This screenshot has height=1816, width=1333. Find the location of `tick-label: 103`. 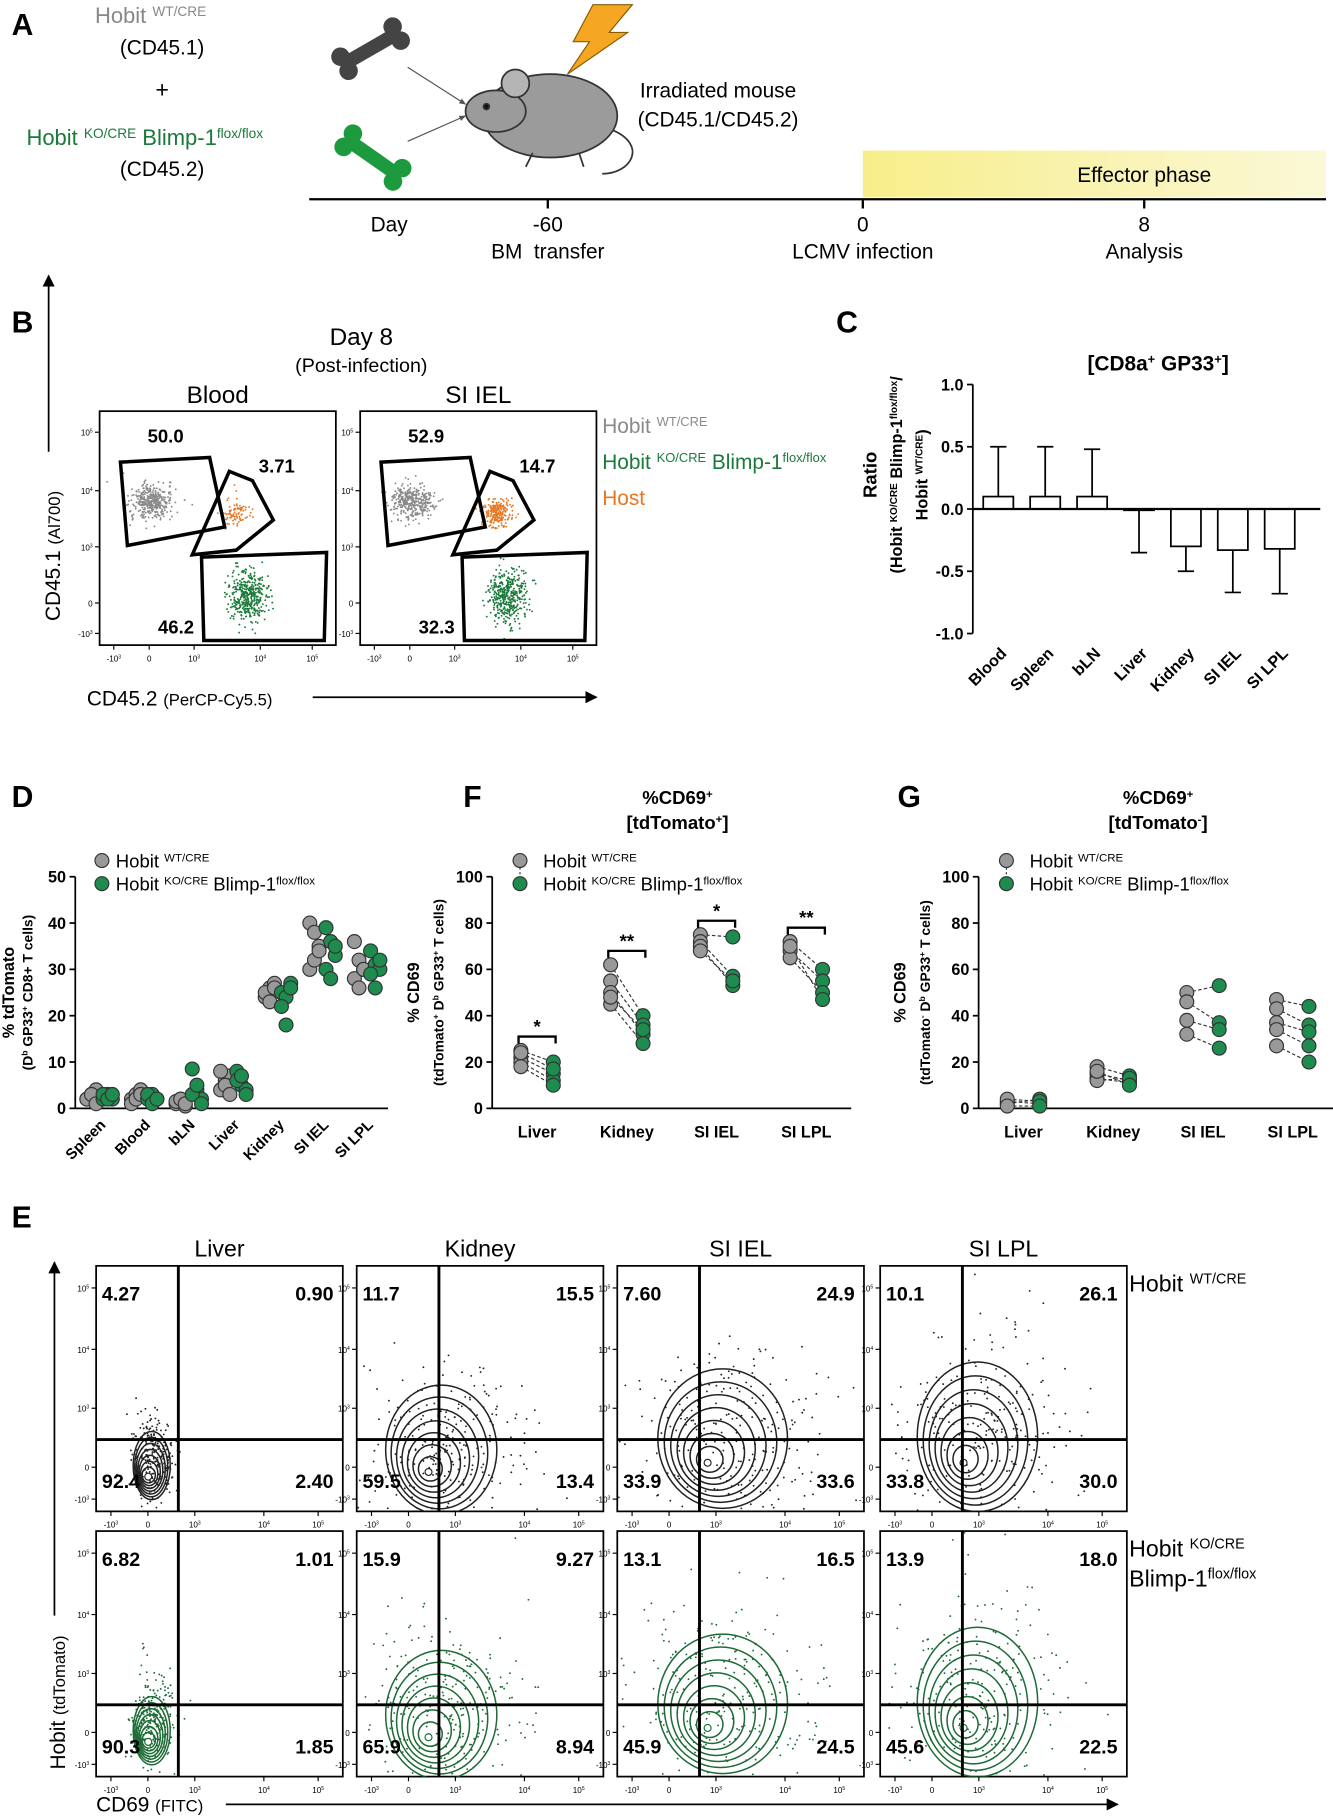

tick-label: 103 is located at coordinates (716, 1525).